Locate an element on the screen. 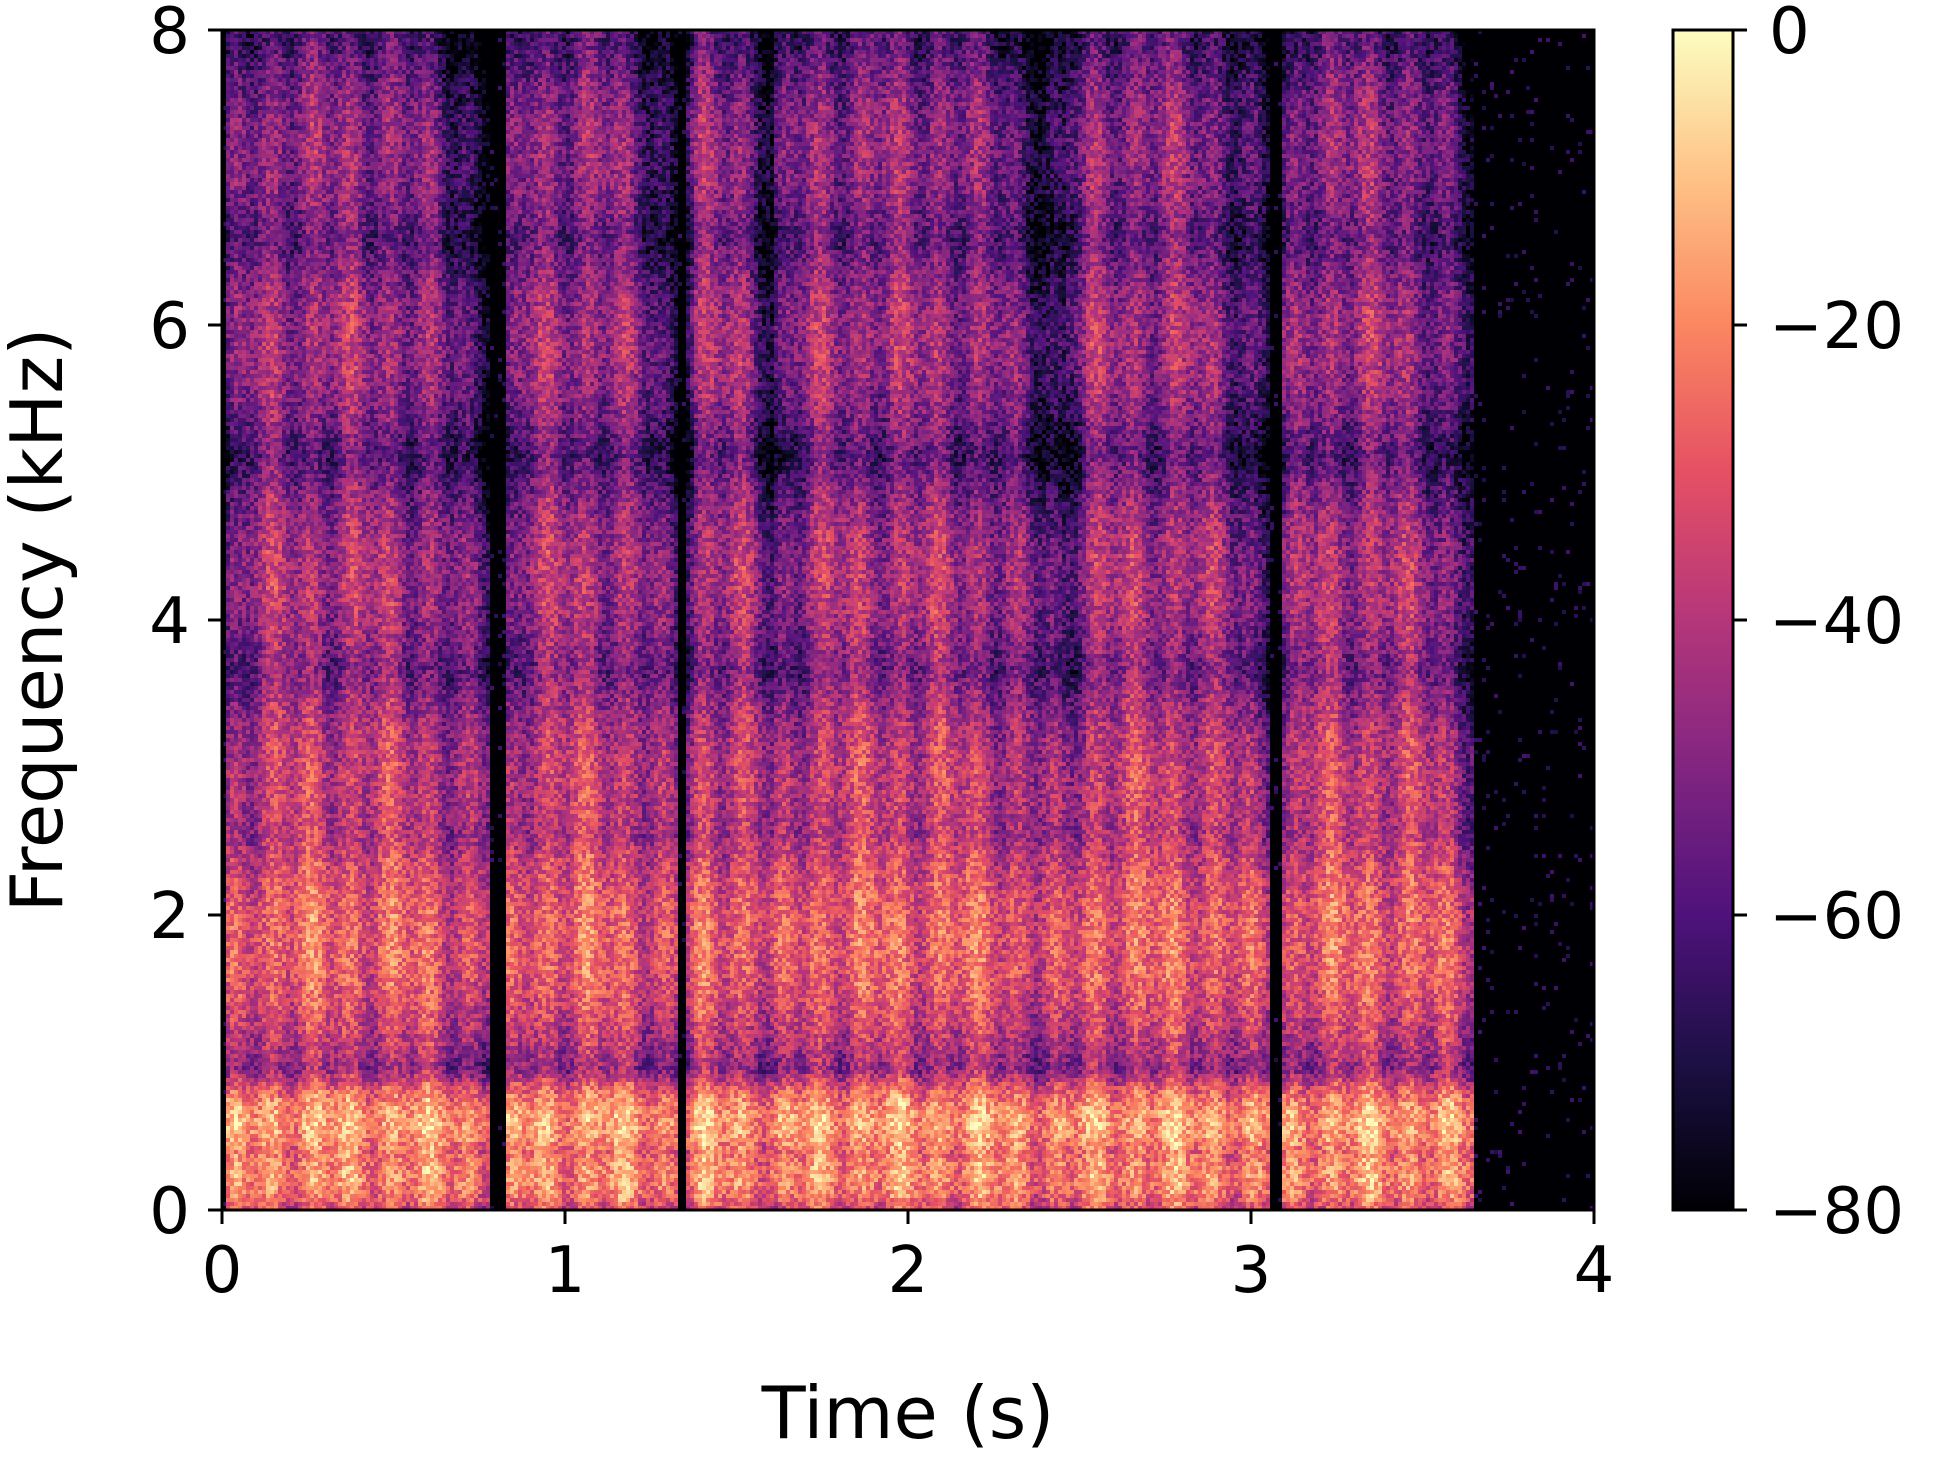  x-axis-label: Time (s) is located at coordinates (908, 1413).